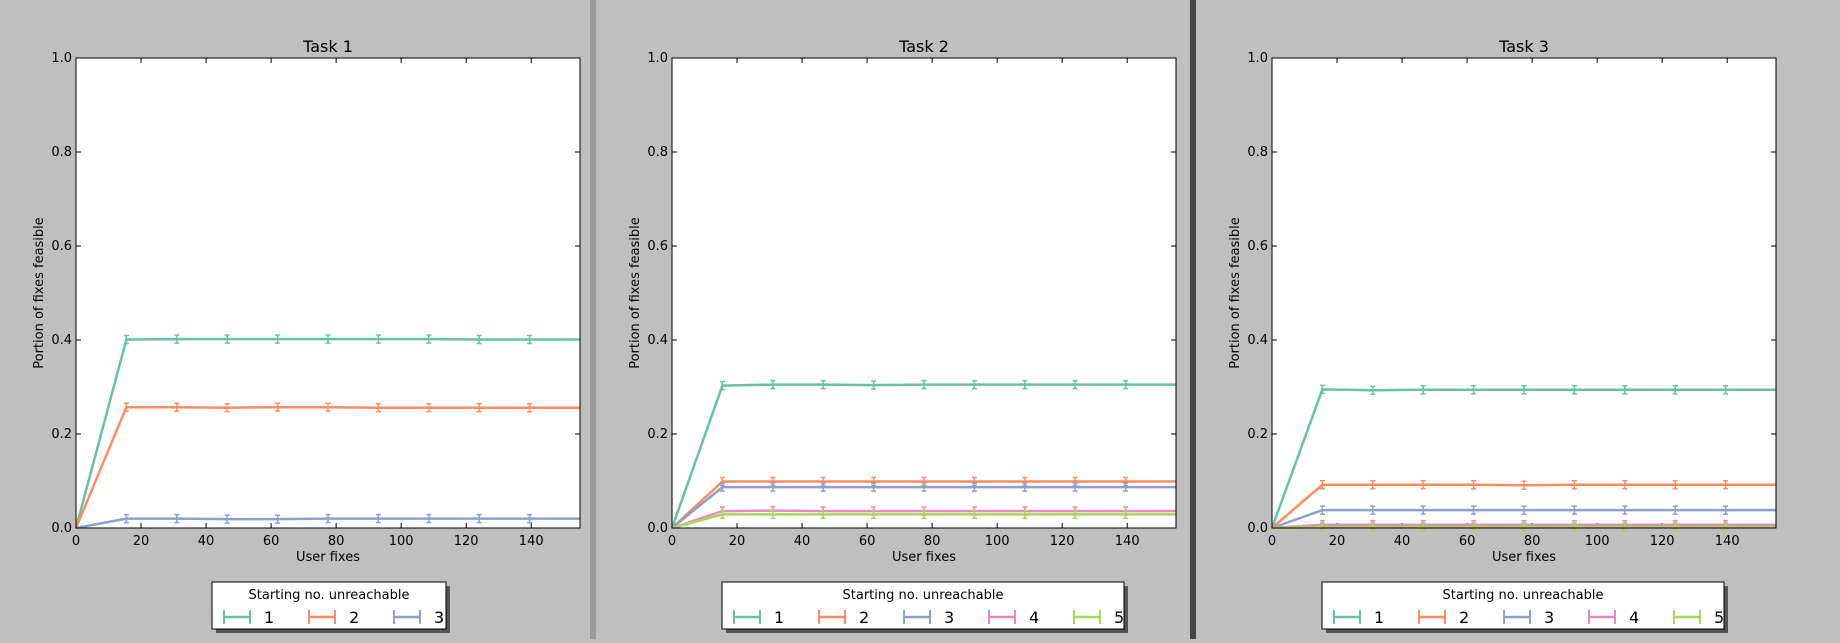 This screenshot has width=1840, height=643. Describe the element at coordinates (635, 293) in the screenshot. I see `y-axis-label: Portion of fixes feasible` at that location.